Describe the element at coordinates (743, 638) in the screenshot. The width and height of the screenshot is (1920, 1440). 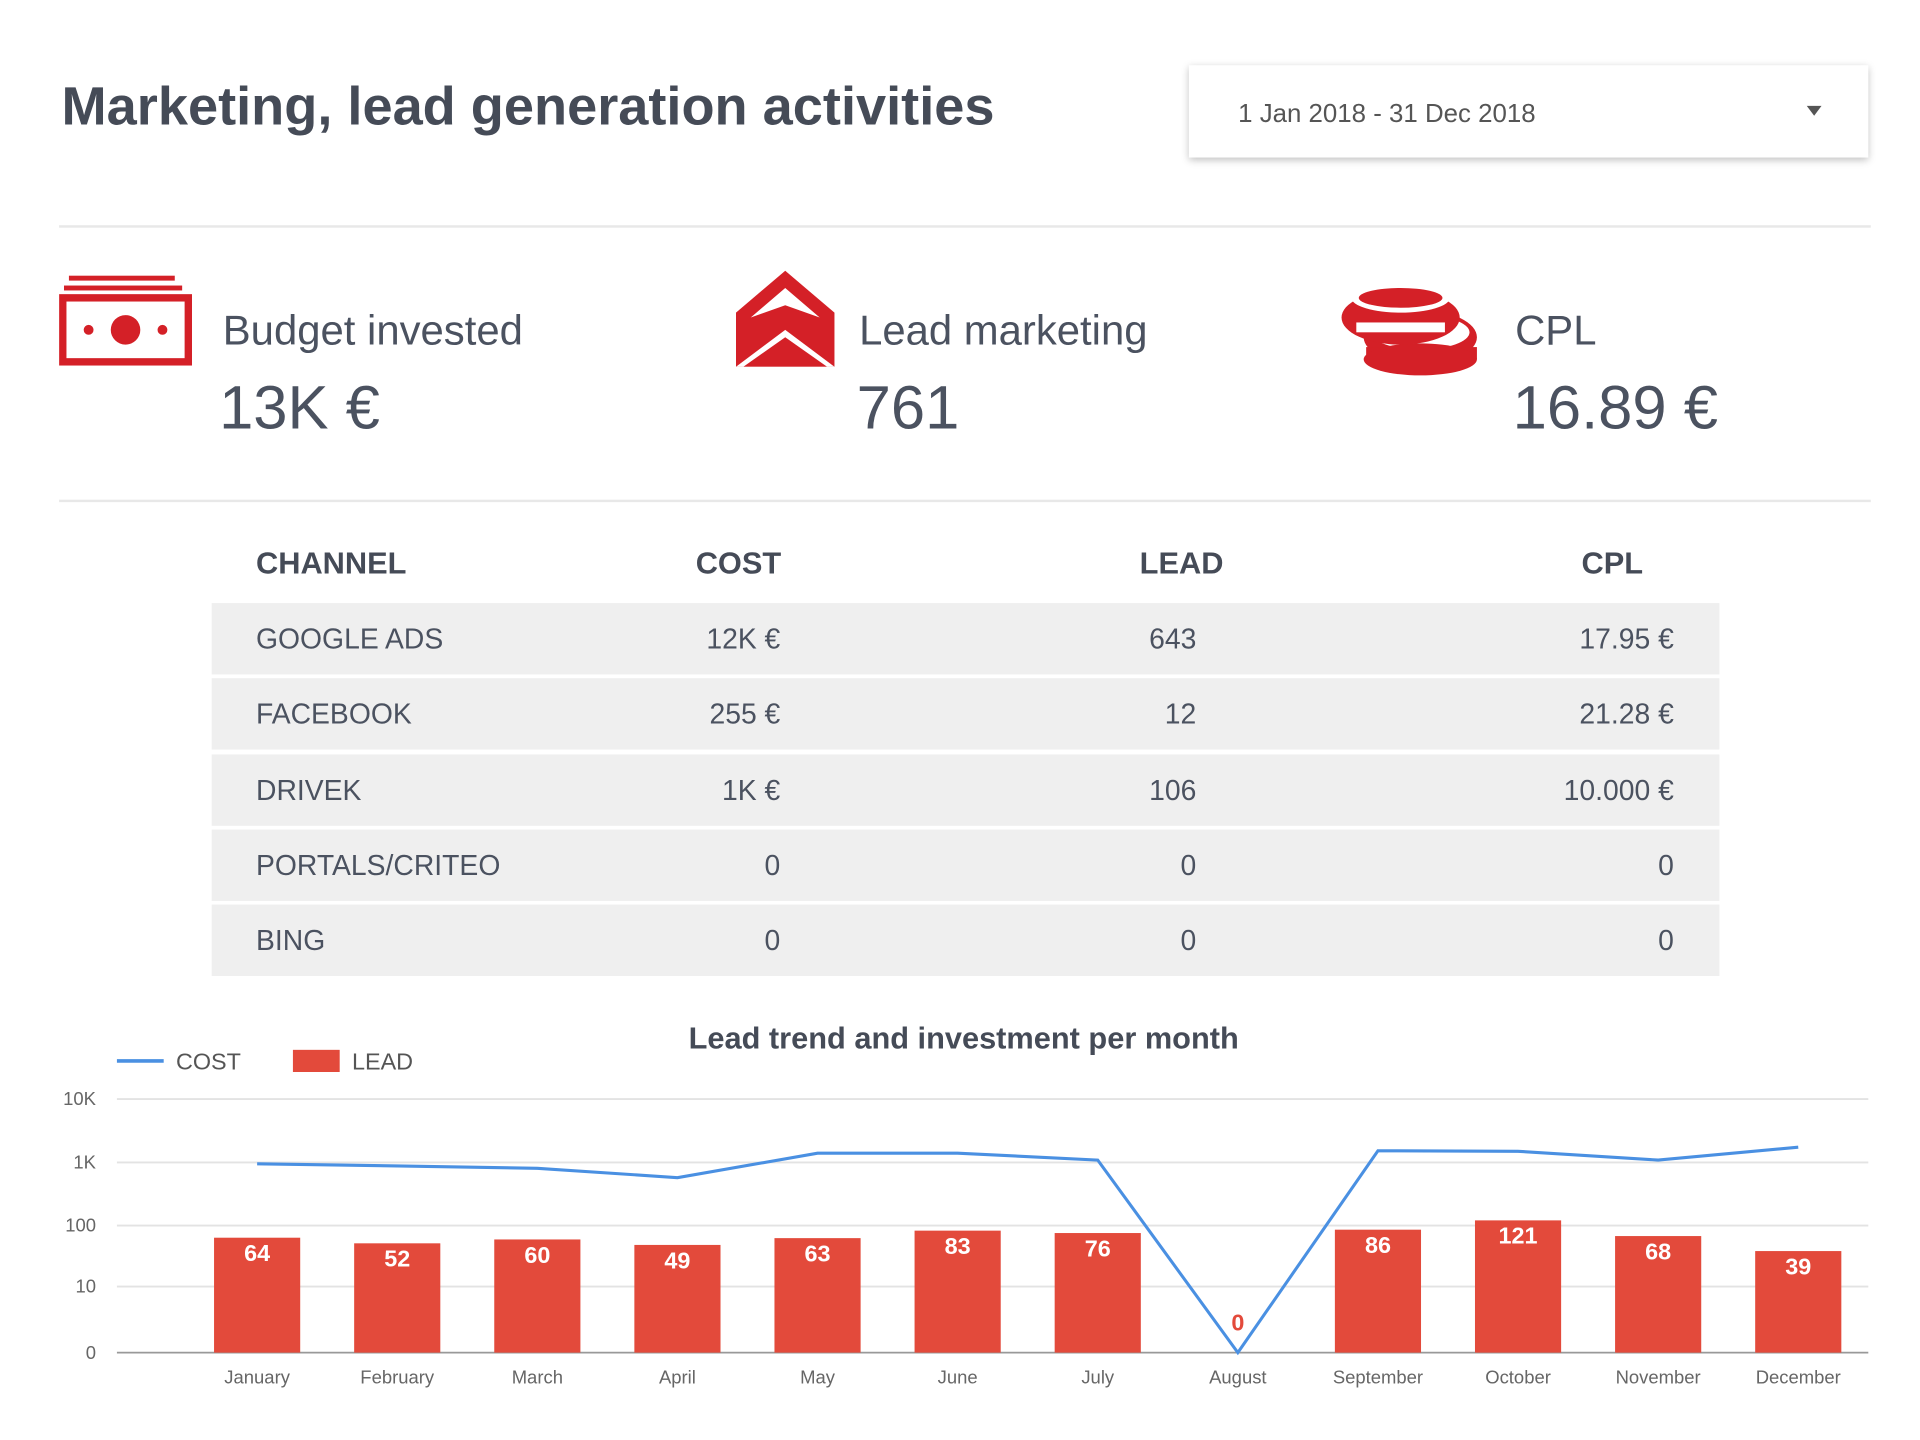
I see `table-cell: 12K €` at that location.